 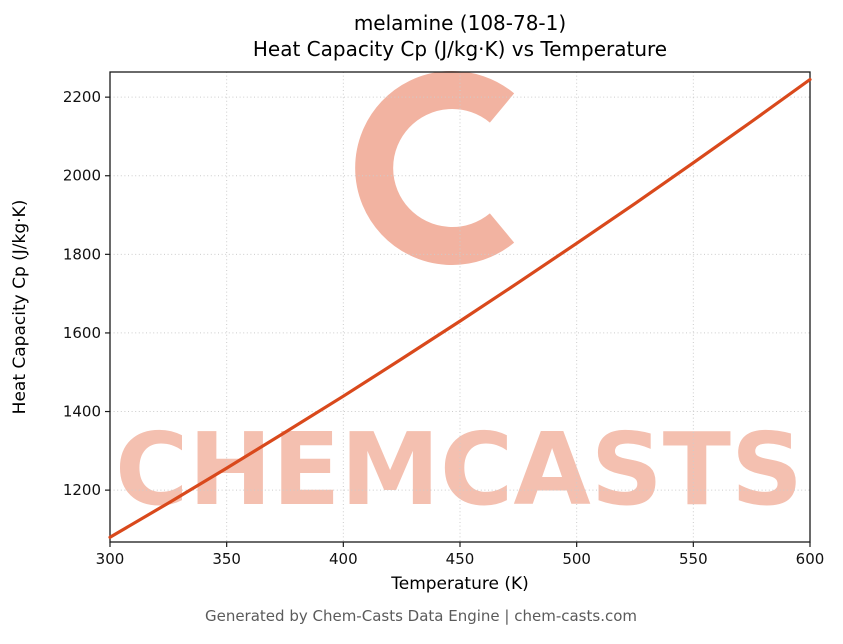 What do you see at coordinates (82, 254) in the screenshot?
I see `y-tick-label: 1800` at bounding box center [82, 254].